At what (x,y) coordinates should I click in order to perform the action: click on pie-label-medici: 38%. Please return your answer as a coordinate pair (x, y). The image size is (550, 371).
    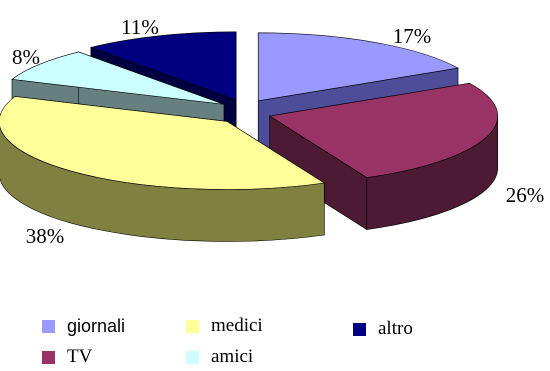
    Looking at the image, I should click on (45, 236).